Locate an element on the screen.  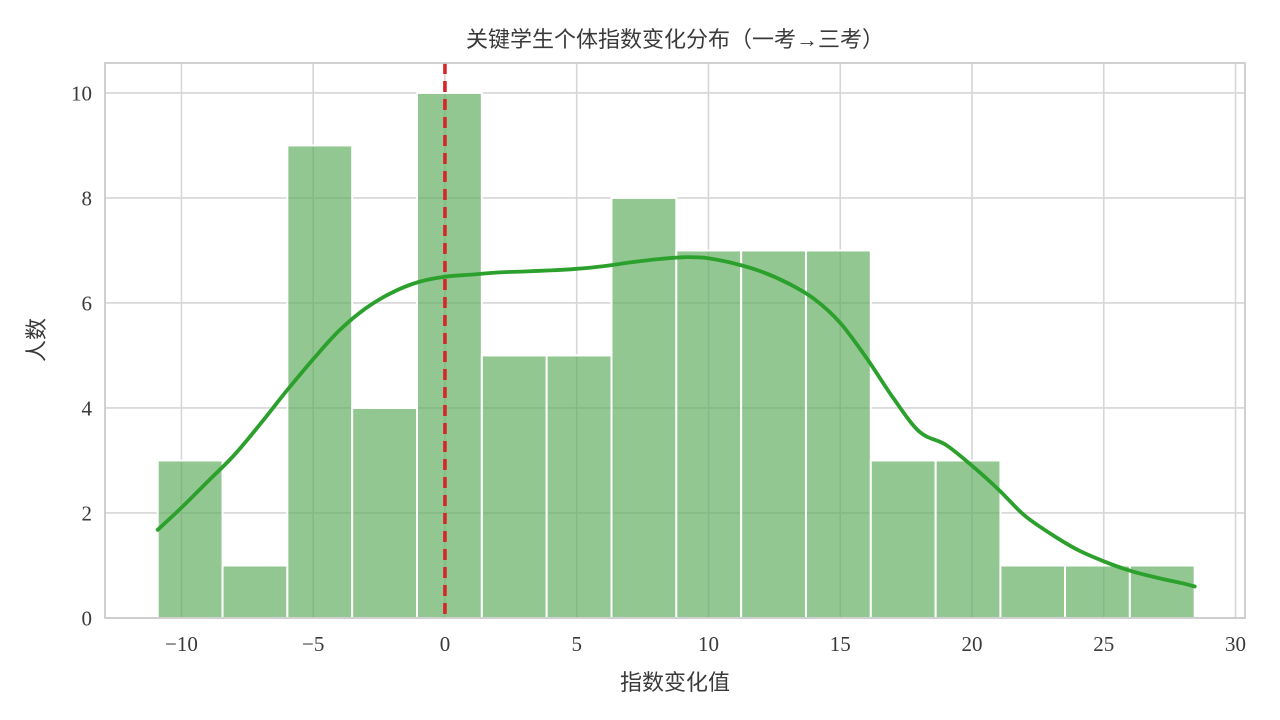
y-tick-label: 10 is located at coordinates (81, 93).